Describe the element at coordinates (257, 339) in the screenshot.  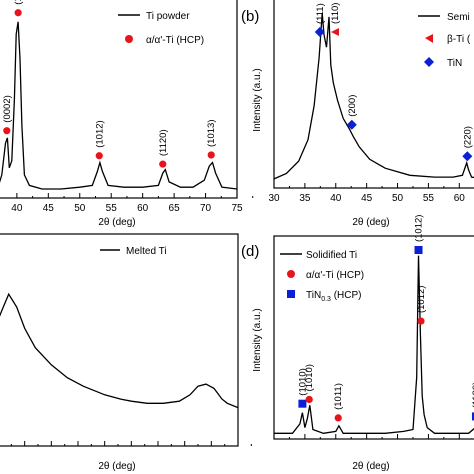
I see `panel-d-ylabel: Intensity (a.u.)` at that location.